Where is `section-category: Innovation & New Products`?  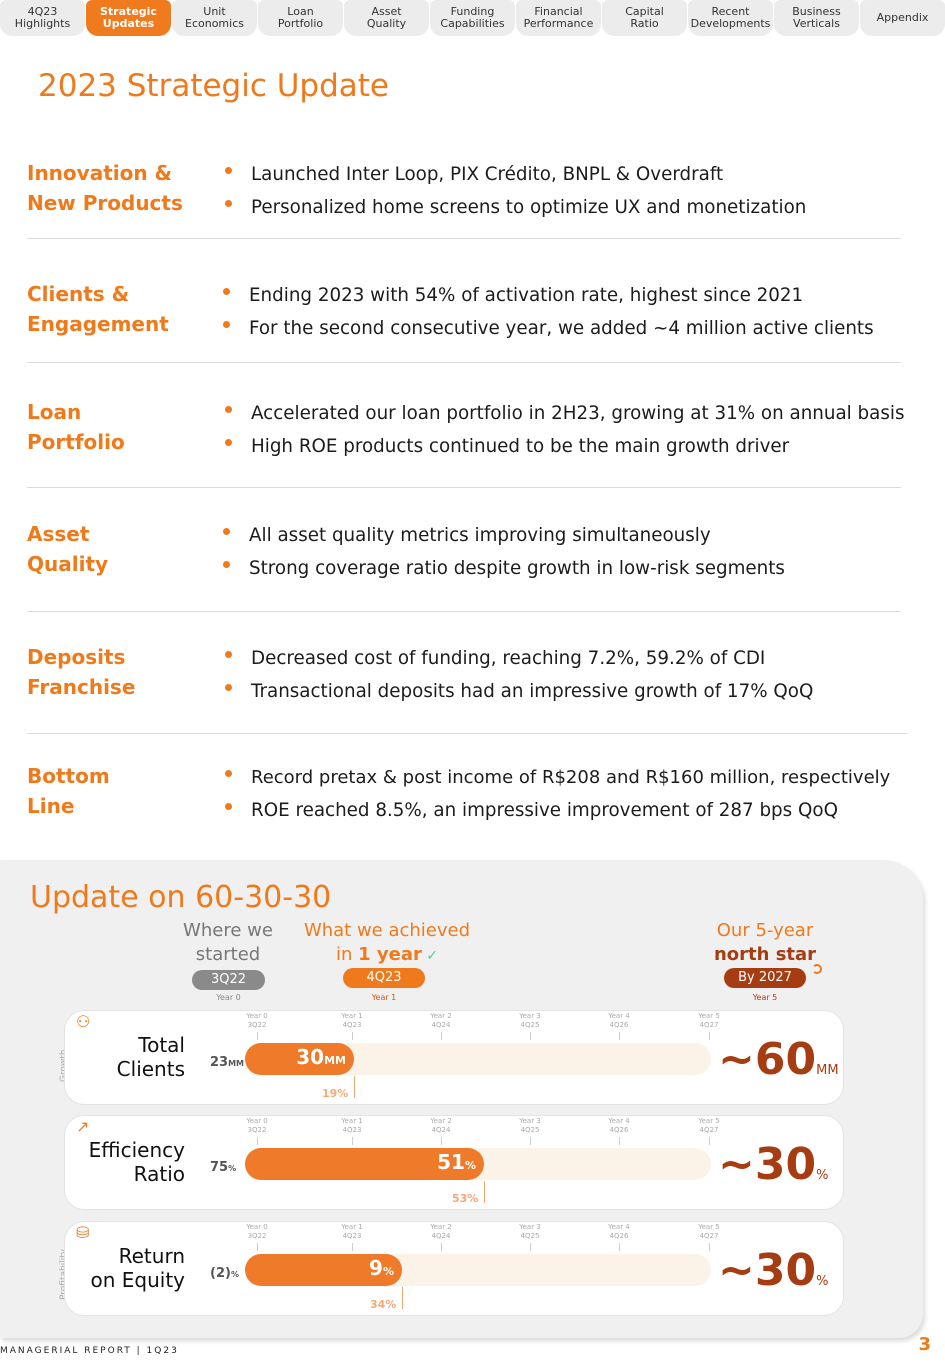 section-category: Innovation & New Products is located at coordinates (105, 188).